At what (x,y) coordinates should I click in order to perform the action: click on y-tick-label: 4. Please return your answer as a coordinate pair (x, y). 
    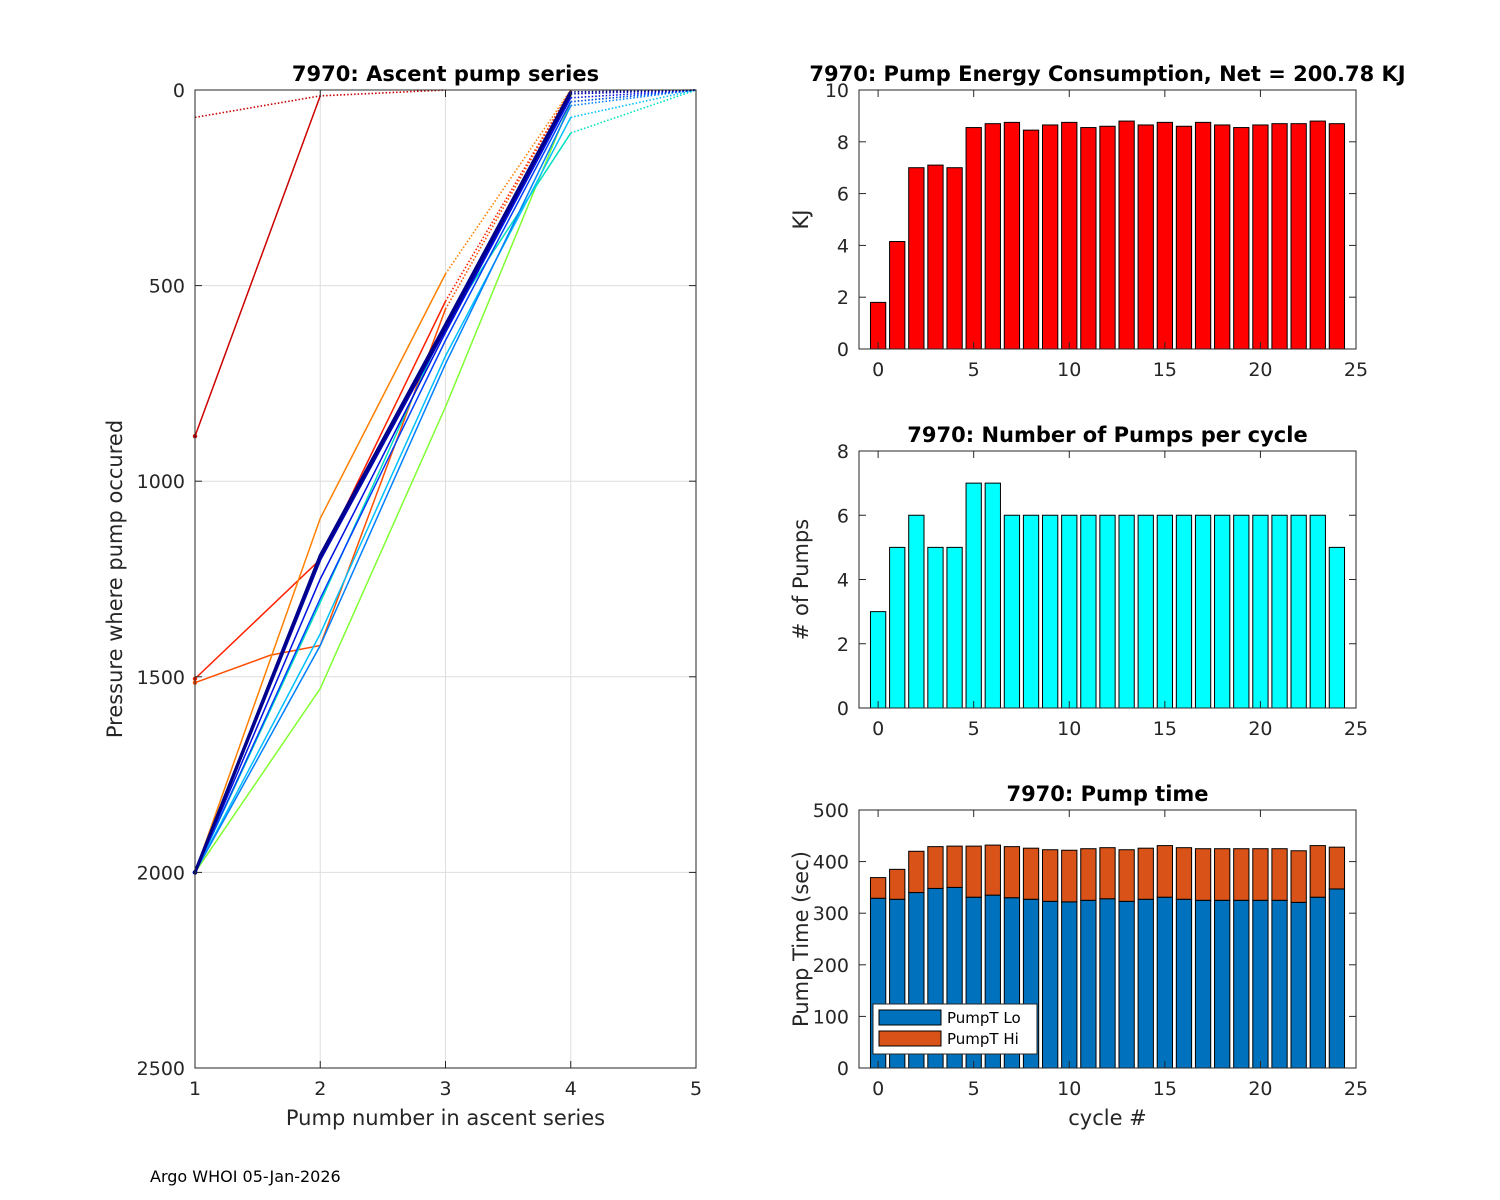
    Looking at the image, I should click on (843, 246).